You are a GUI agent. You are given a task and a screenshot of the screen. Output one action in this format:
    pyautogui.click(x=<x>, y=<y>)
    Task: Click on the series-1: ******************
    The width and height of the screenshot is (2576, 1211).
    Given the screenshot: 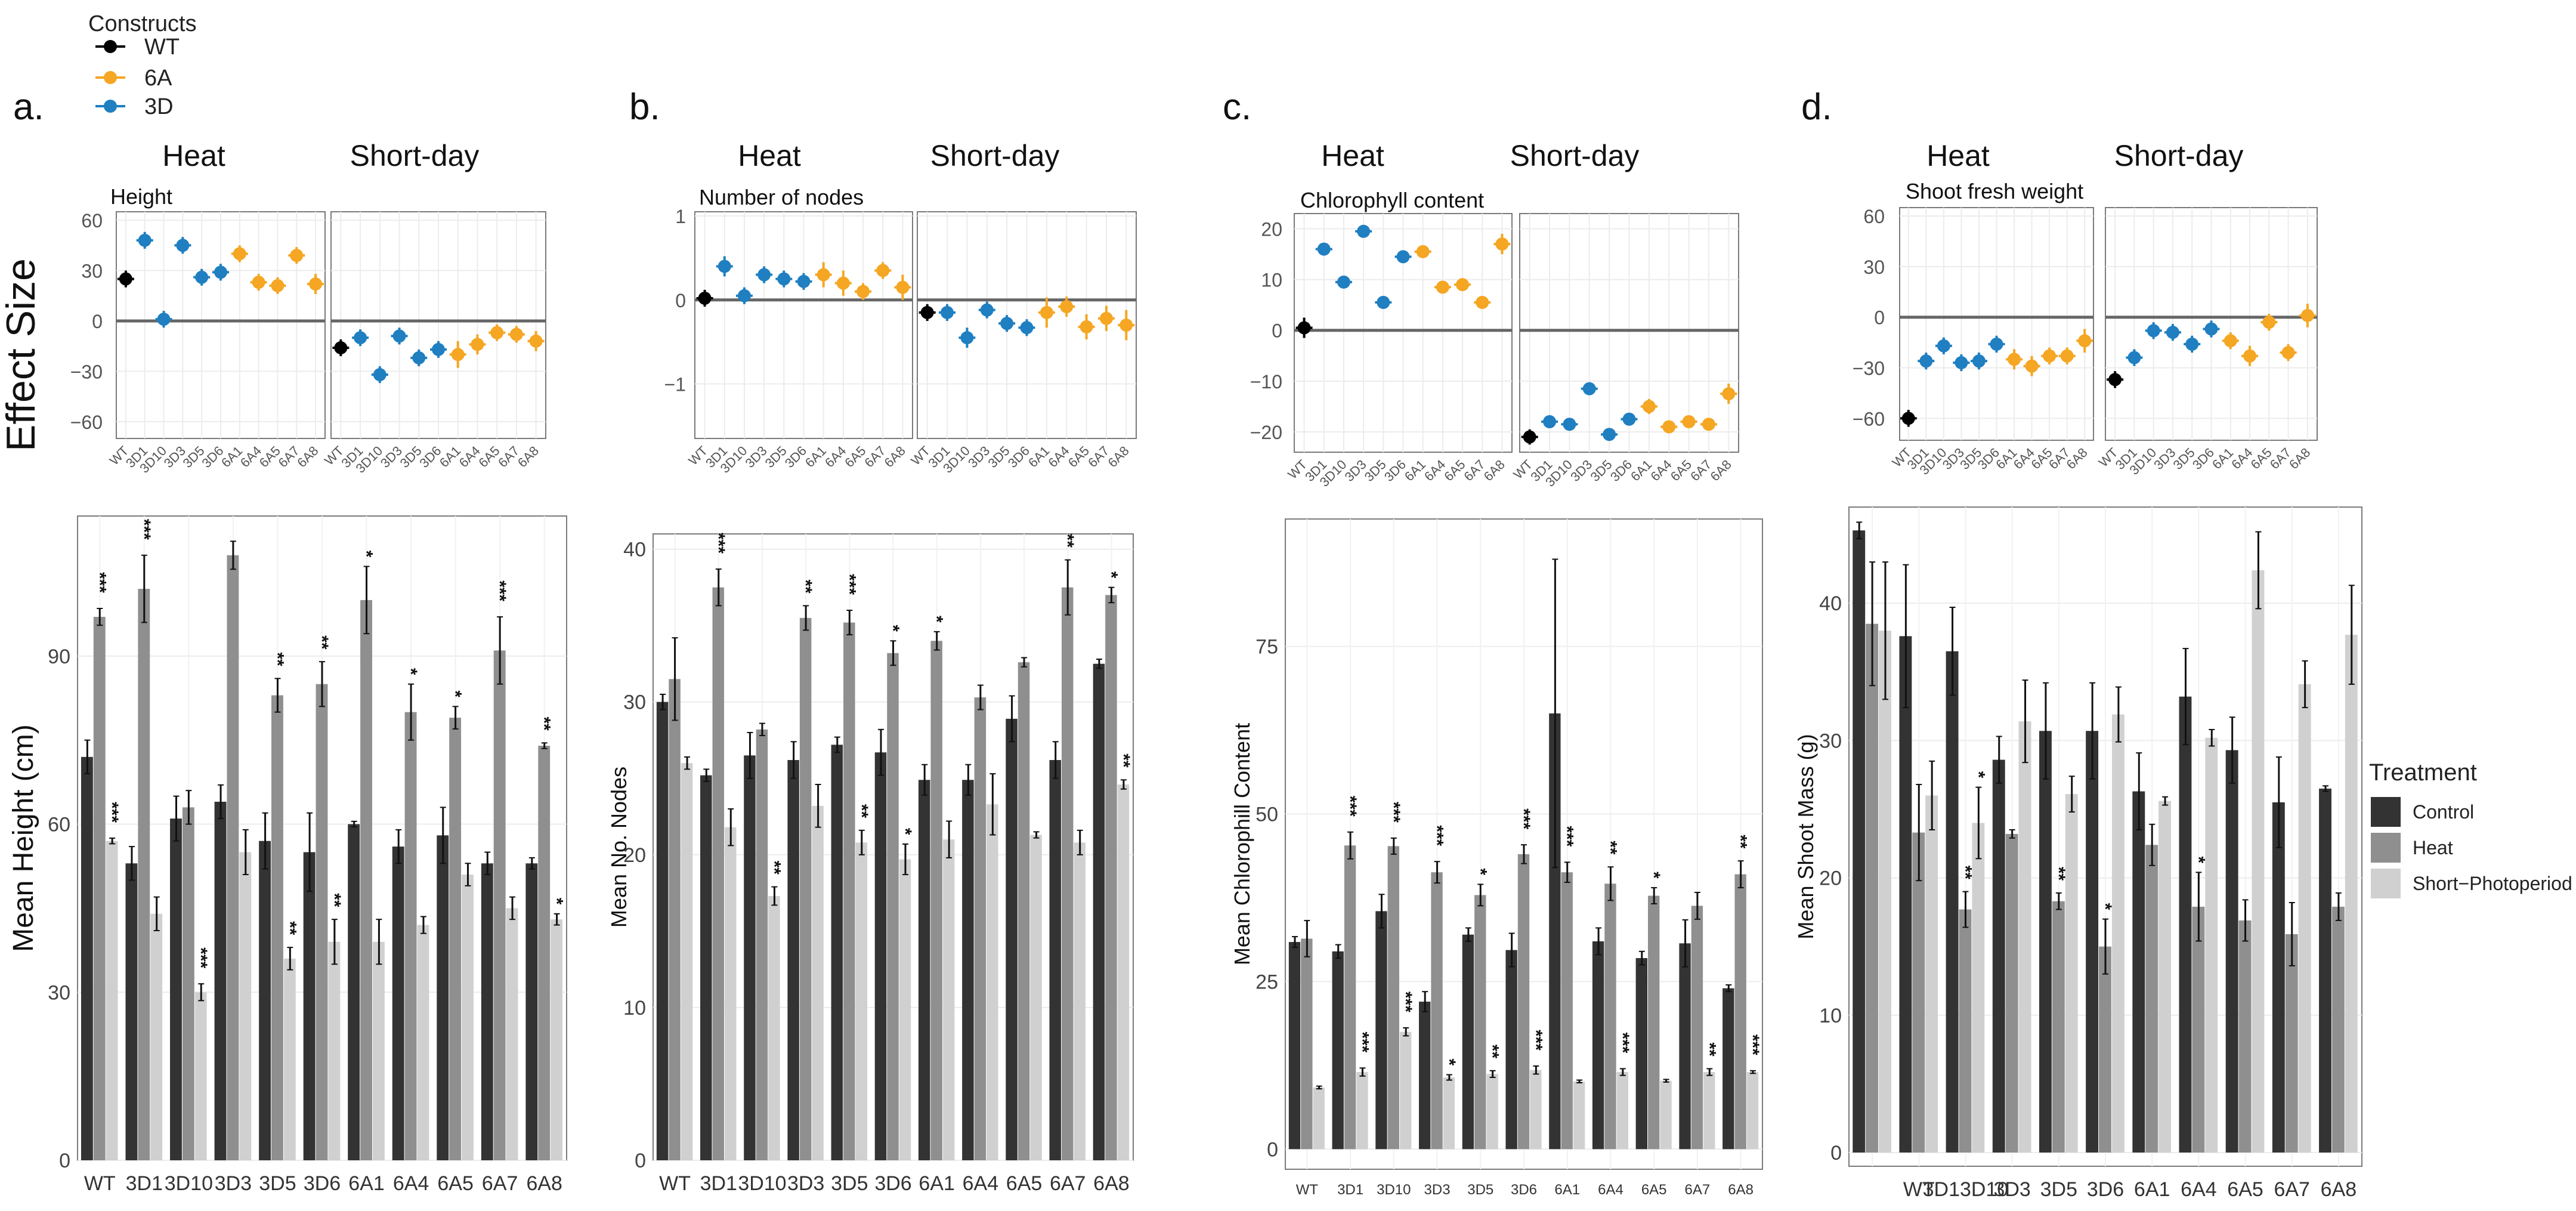 What is the action you would take?
    pyautogui.click(x=321, y=839)
    